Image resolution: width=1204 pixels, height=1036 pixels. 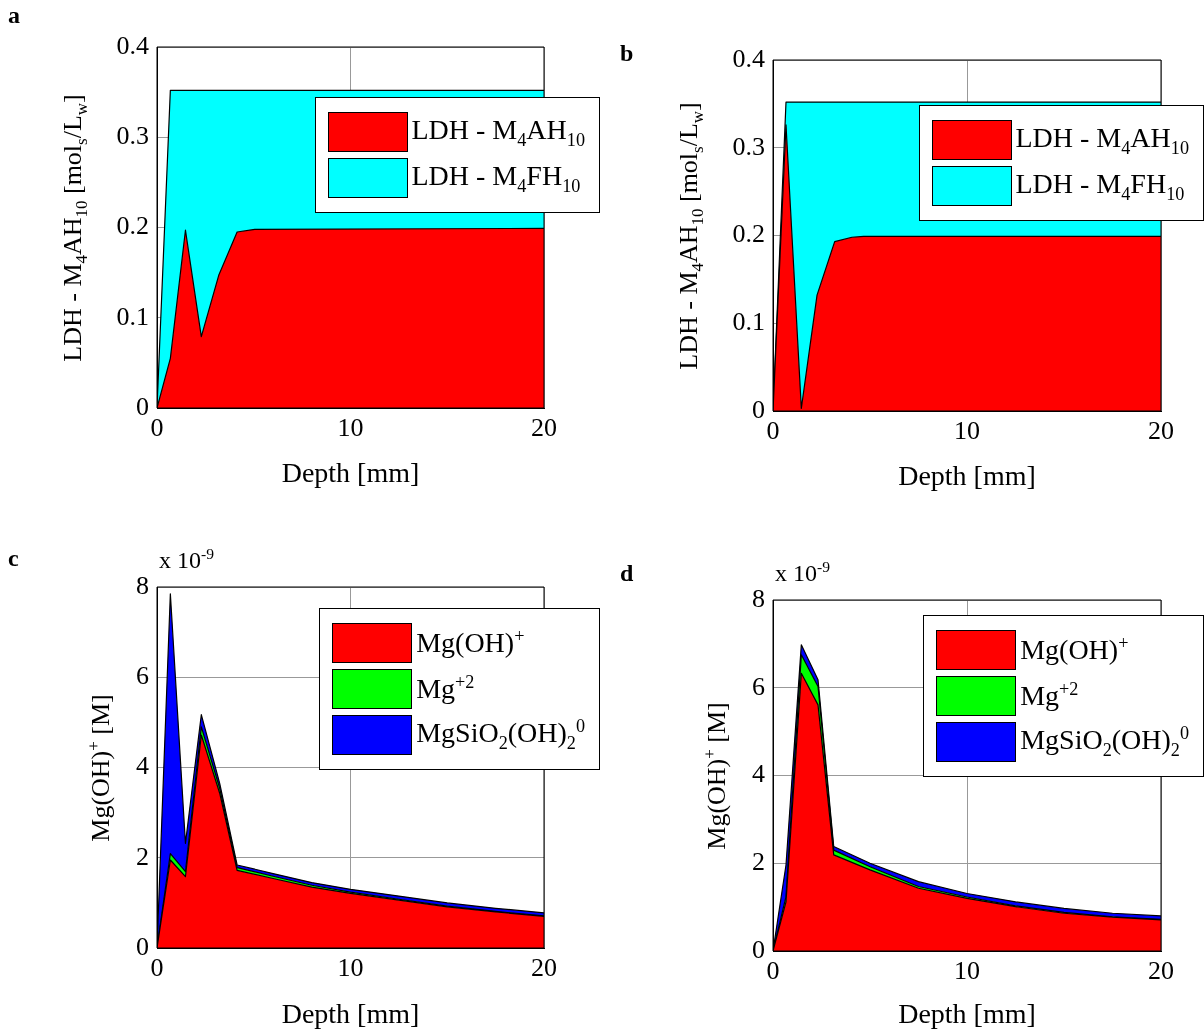 What do you see at coordinates (13, 558) in the screenshot?
I see `chart-title: c` at bounding box center [13, 558].